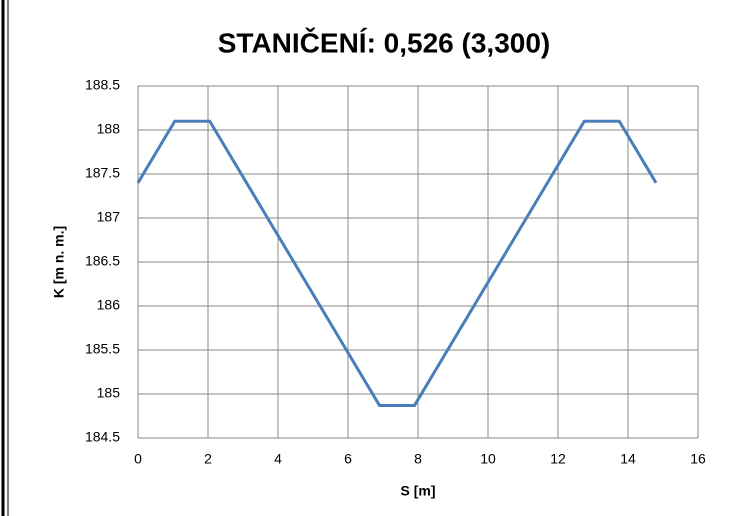  Describe the element at coordinates (384, 42) in the screenshot. I see `chart-title: STANIČENÍ: 0,526 (3,300)` at that location.